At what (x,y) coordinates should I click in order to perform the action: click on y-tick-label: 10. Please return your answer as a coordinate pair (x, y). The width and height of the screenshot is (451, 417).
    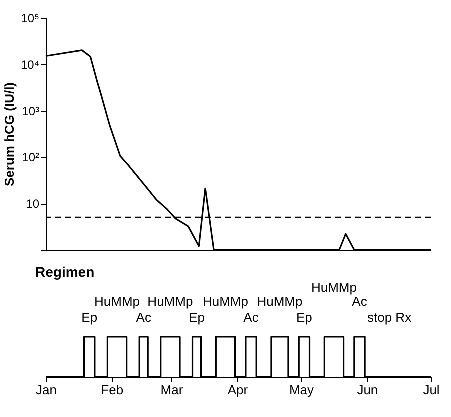
    Looking at the image, I should click on (33, 204).